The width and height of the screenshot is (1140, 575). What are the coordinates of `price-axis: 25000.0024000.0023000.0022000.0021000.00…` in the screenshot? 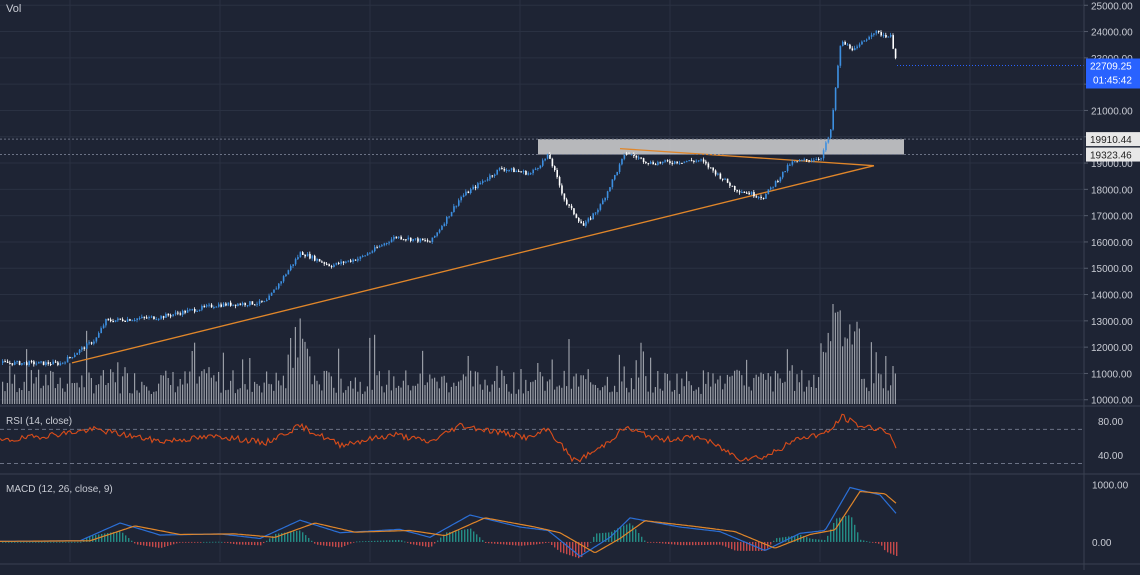 It's located at (1112, 275).